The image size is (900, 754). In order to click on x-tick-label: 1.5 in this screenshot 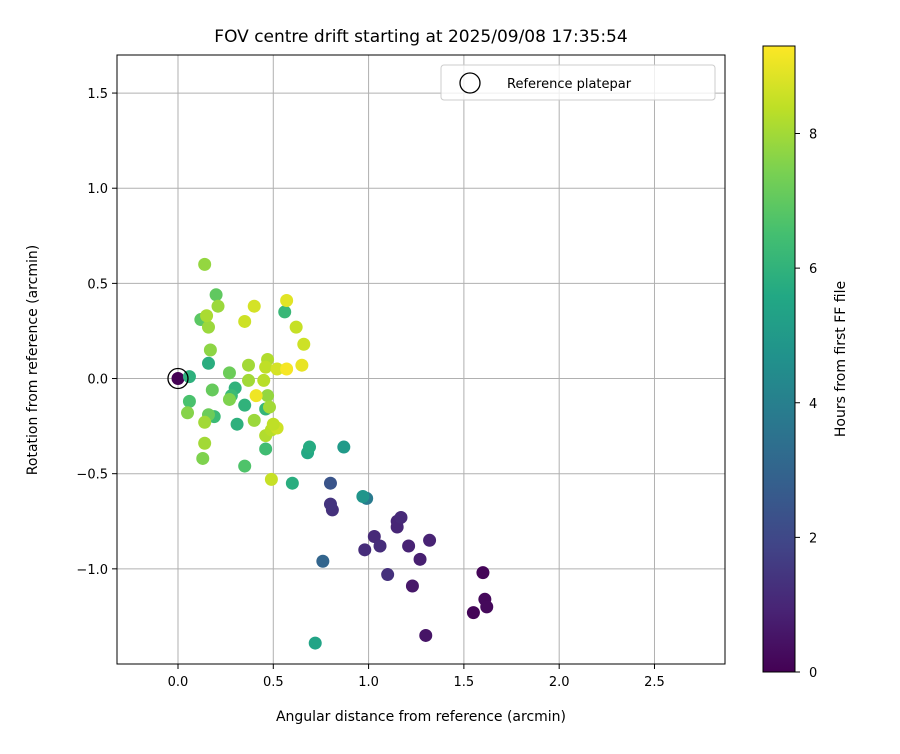, I will do `click(464, 682)`.